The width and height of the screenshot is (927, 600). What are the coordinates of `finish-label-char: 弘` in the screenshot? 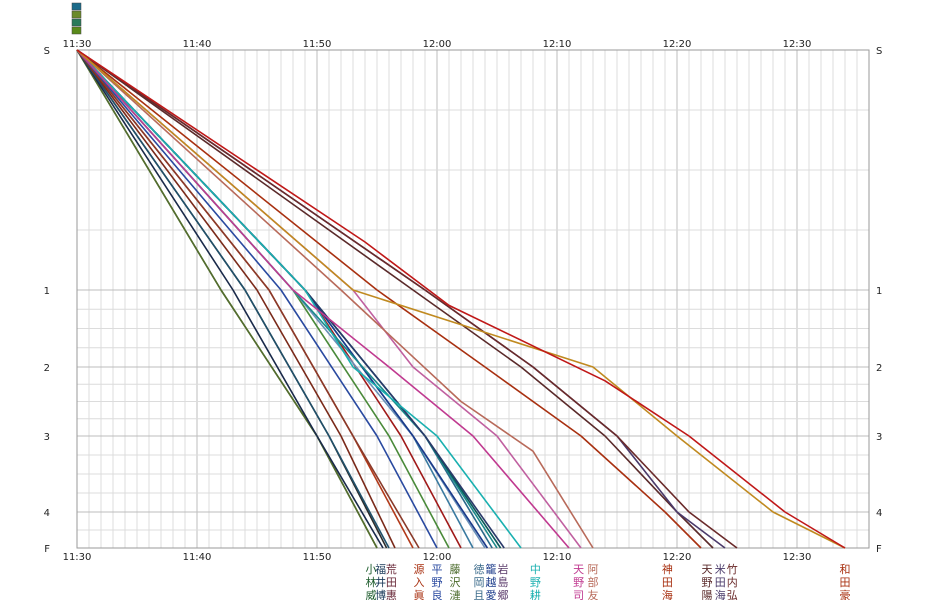 It's located at (732, 594).